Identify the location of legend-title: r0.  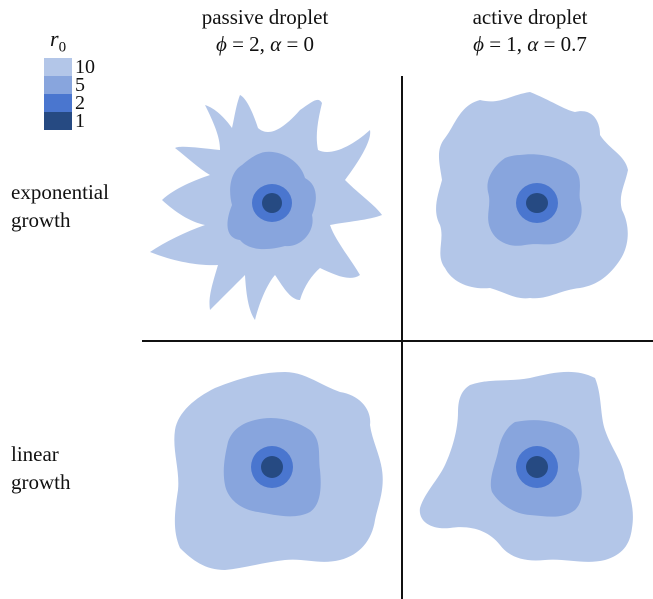
(58, 41).